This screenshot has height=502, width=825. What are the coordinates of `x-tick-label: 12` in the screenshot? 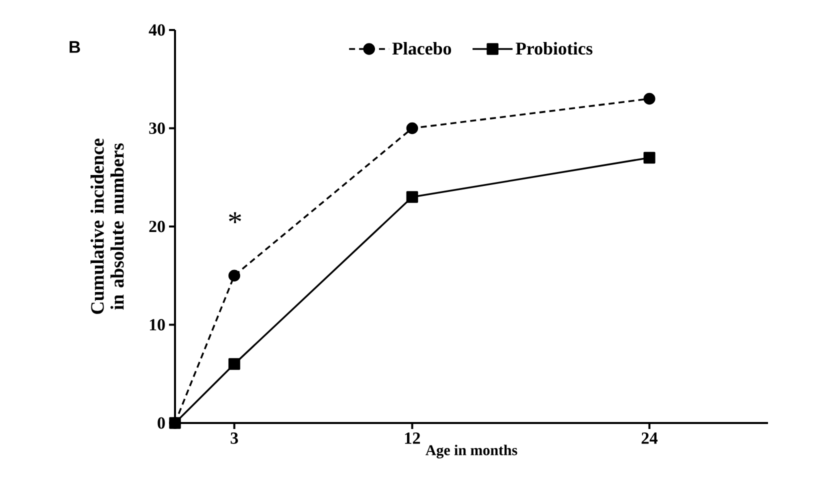 It's located at (412, 438).